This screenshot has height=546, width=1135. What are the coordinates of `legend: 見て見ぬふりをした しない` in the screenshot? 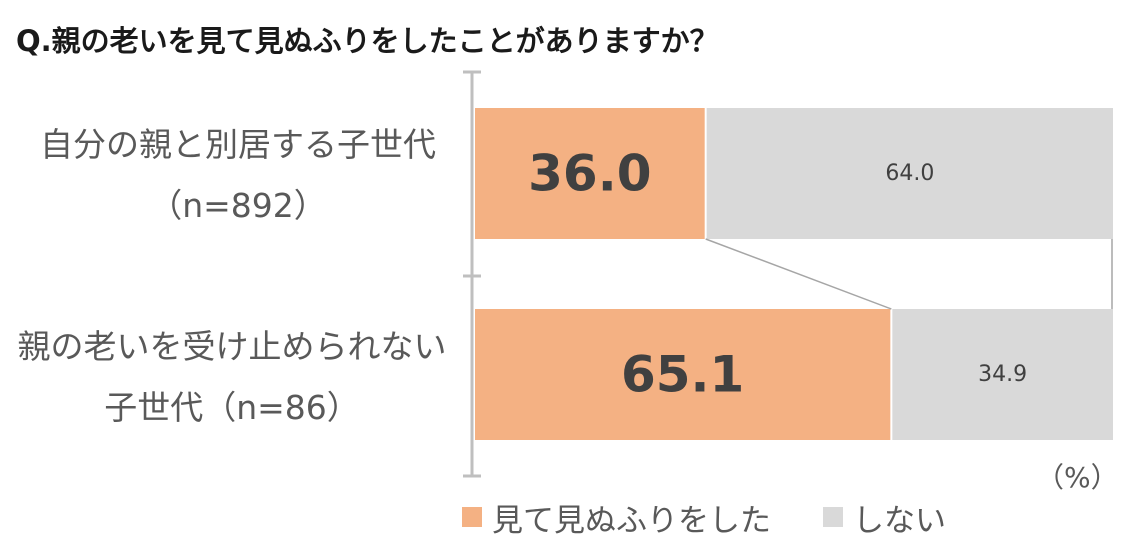 It's located at (730, 517).